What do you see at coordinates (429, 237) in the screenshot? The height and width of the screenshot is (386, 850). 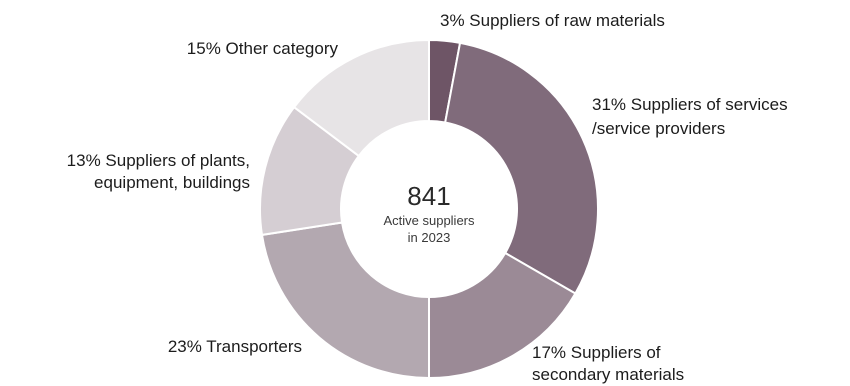 I see `center-caption-line-2: in 2023` at bounding box center [429, 237].